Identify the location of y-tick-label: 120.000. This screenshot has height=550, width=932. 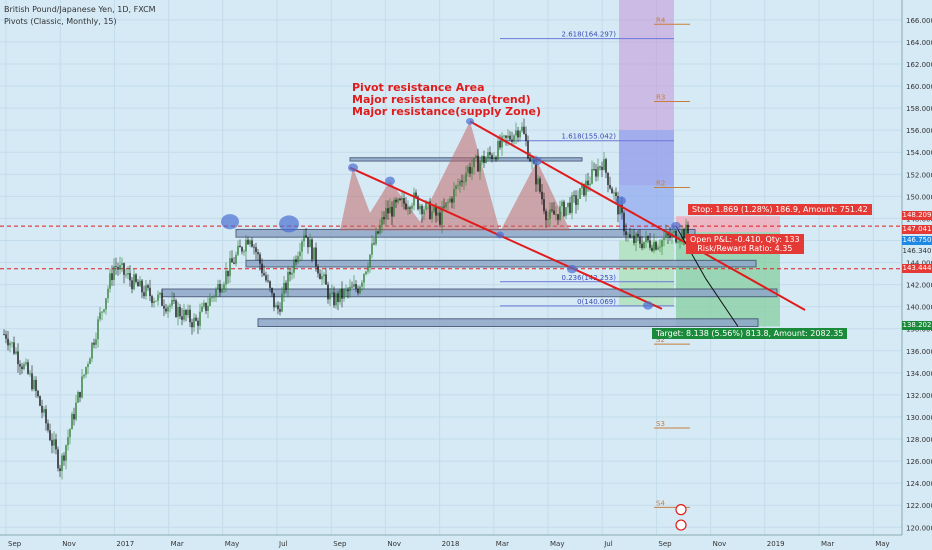
(919, 528).